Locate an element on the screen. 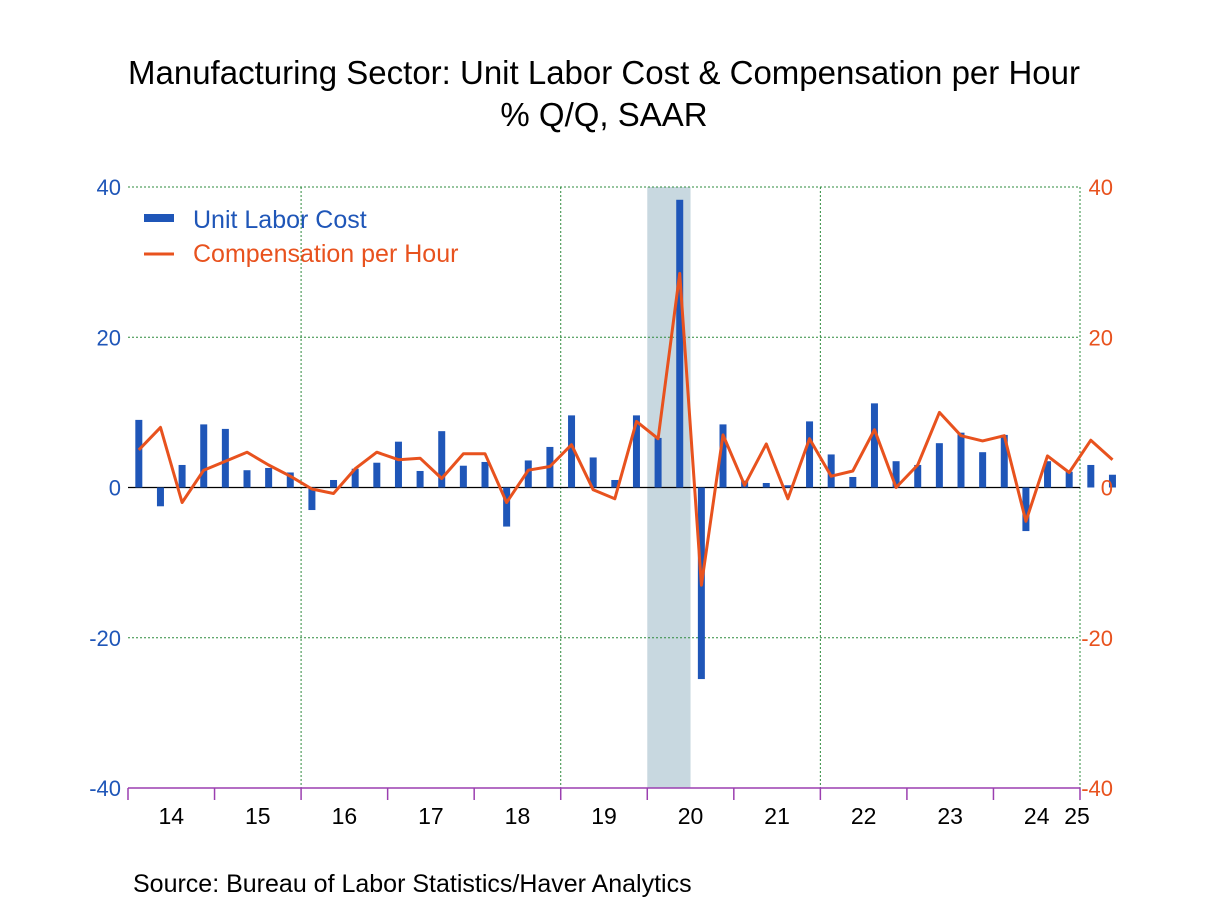 This screenshot has height=906, width=1208. x-tick-label: 14 is located at coordinates (171, 816).